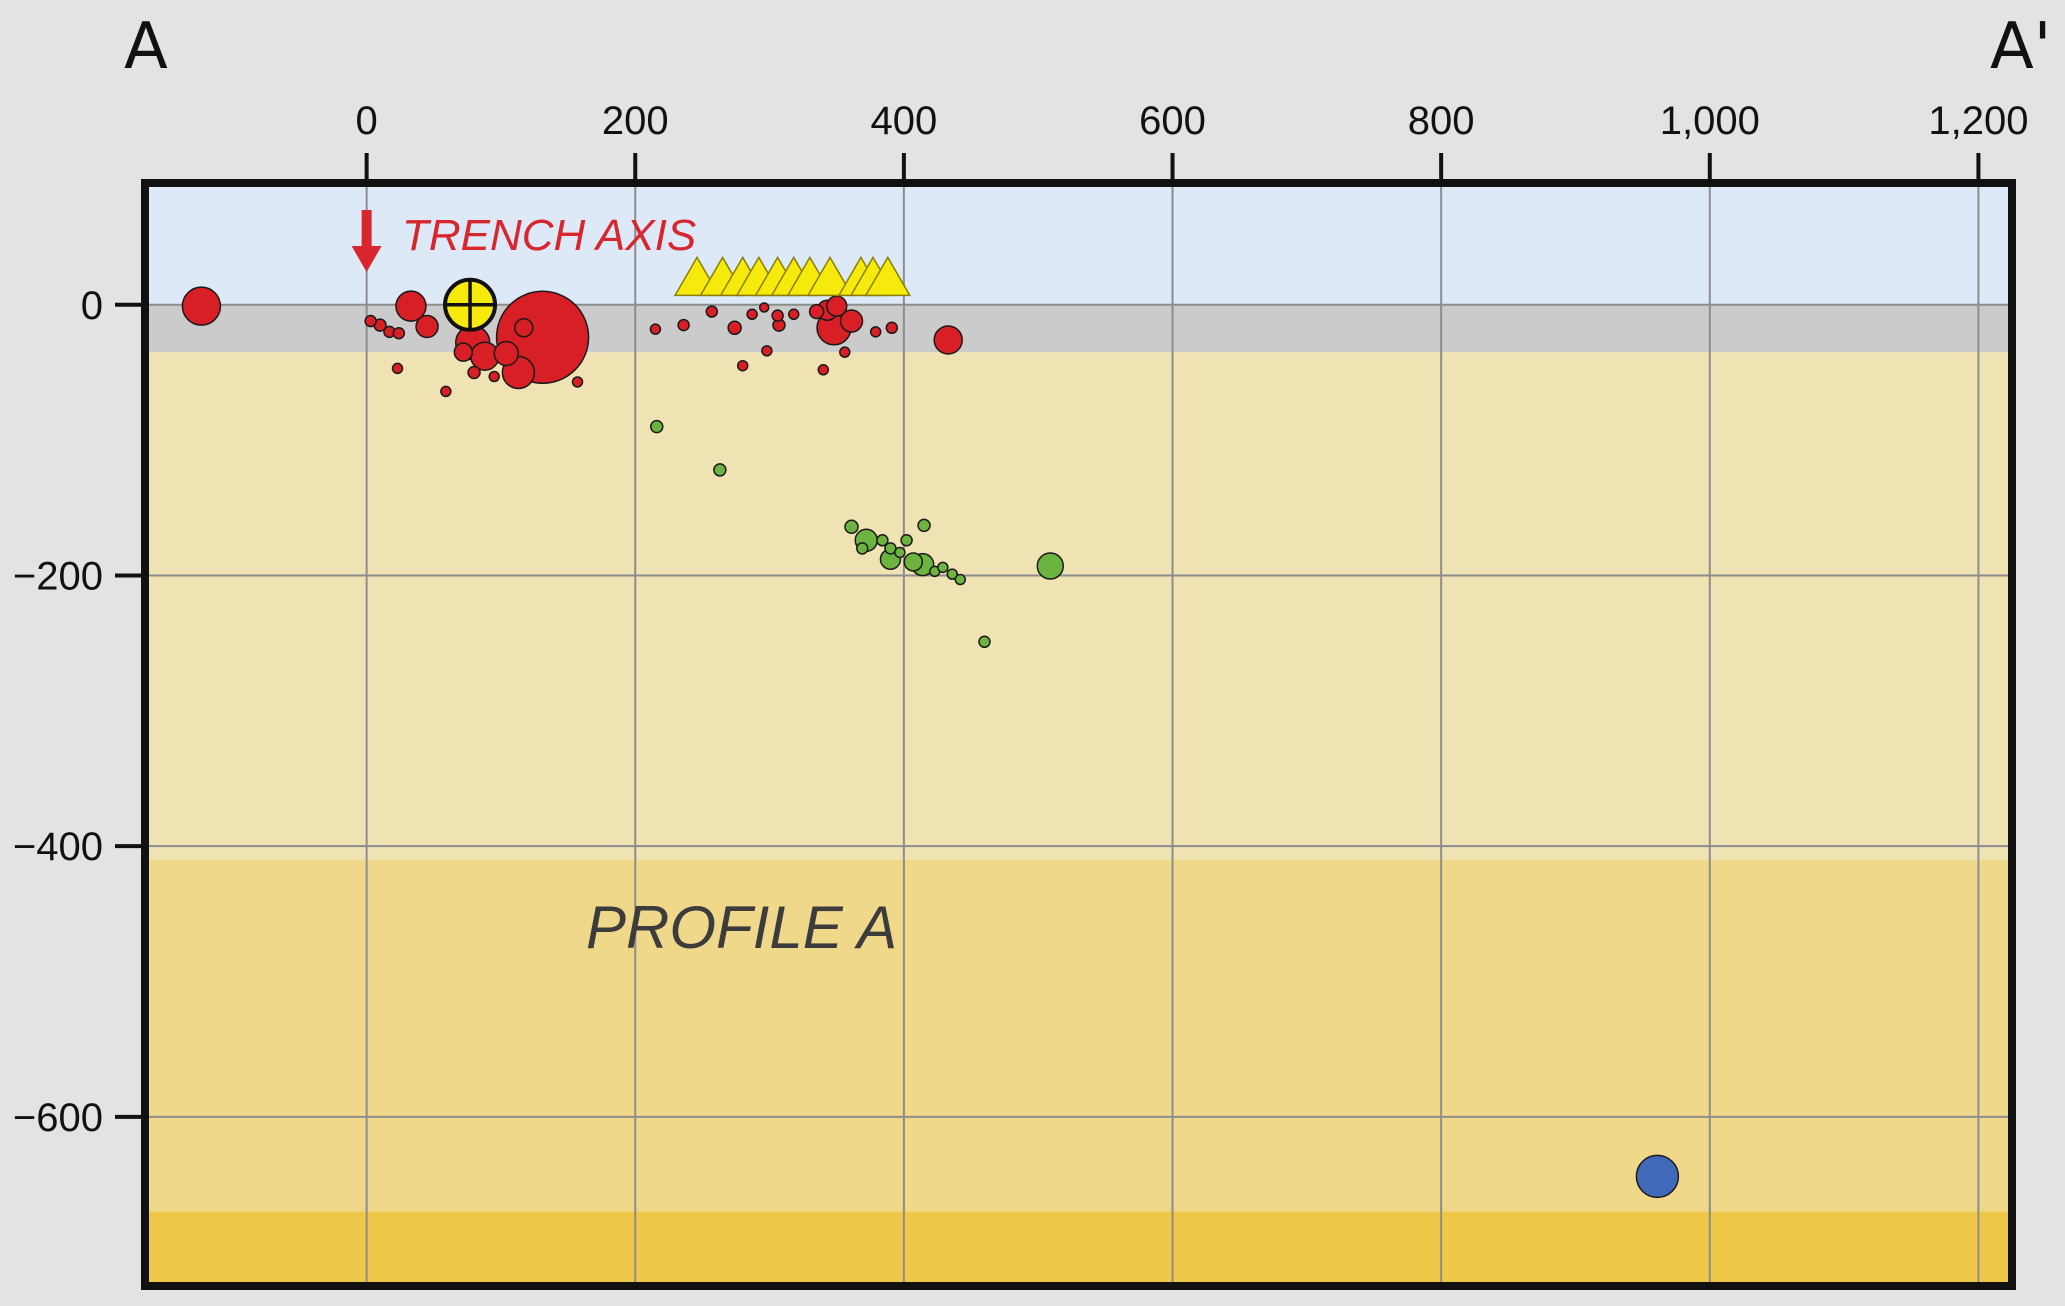 The image size is (2065, 1306). Describe the element at coordinates (1710, 121) in the screenshot. I see `x-tick-label: 1,000` at that location.